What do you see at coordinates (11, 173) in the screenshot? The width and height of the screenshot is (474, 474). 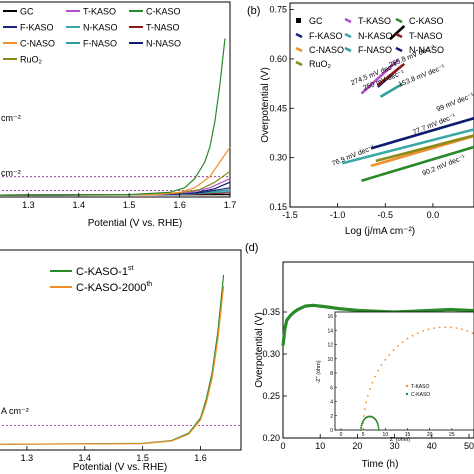 I see `panel-a-ref-label-2: cm⁻²` at bounding box center [11, 173].